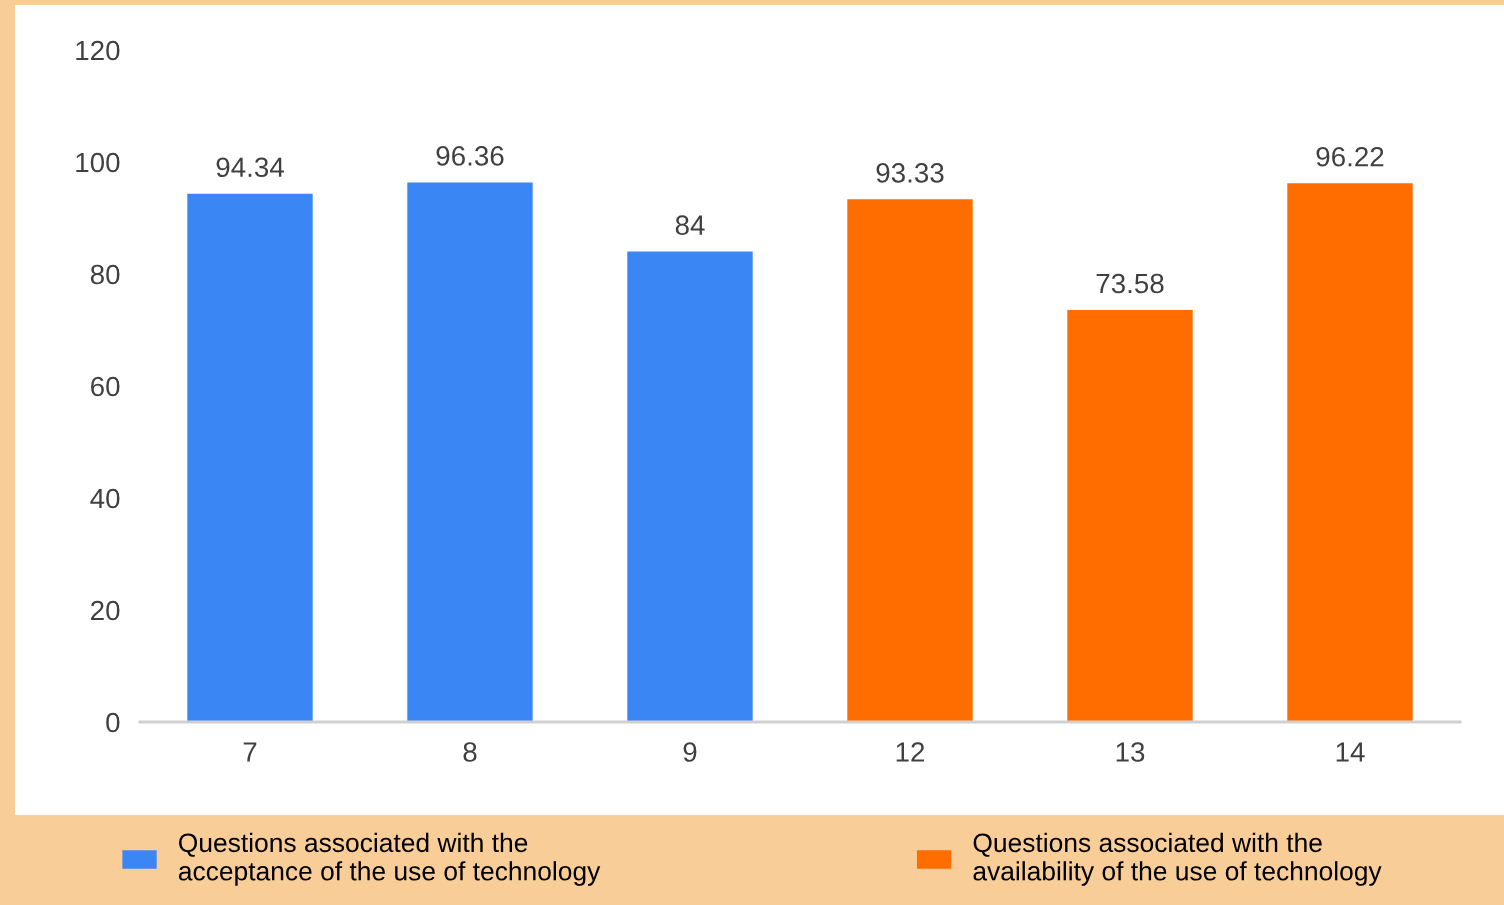 This screenshot has height=905, width=1504. What do you see at coordinates (113, 722) in the screenshot?
I see `y-tick-label: 0` at bounding box center [113, 722].